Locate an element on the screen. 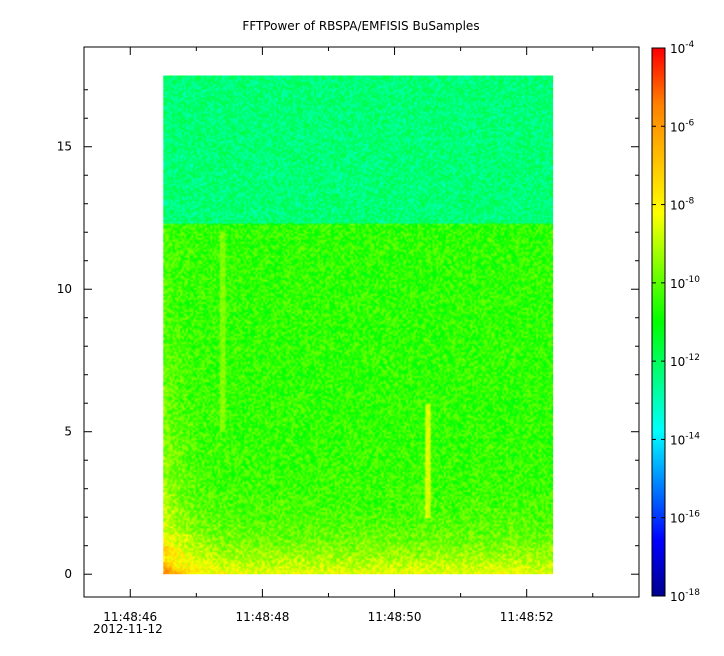 The image size is (724, 656). colorbar-frame is located at coordinates (658, 322).